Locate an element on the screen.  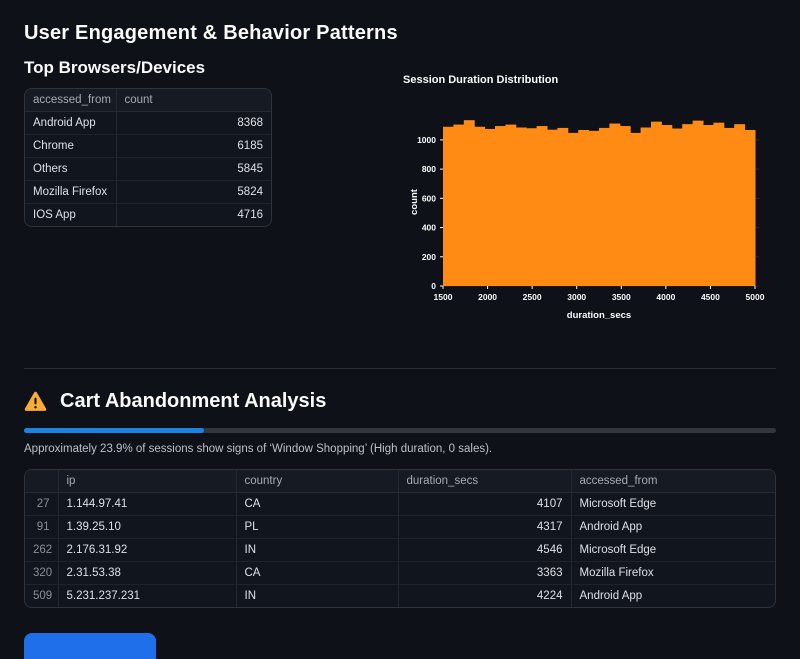
table-row: Android App 8368 is located at coordinates (148, 123).